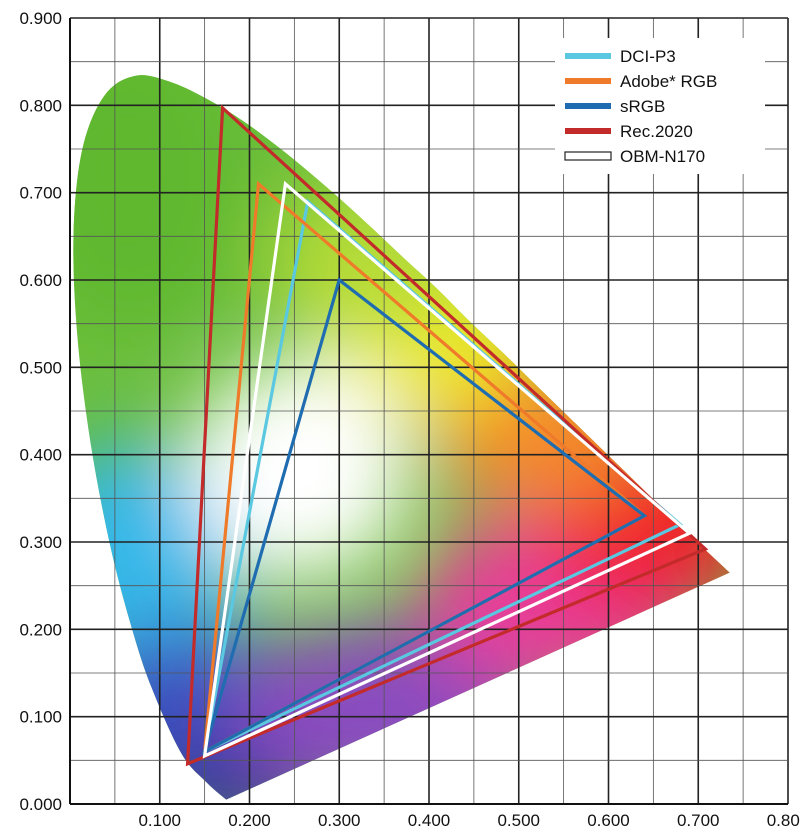 Image resolution: width=800 pixels, height=836 pixels. I want to click on legend-label: DCI-P3, so click(648, 56).